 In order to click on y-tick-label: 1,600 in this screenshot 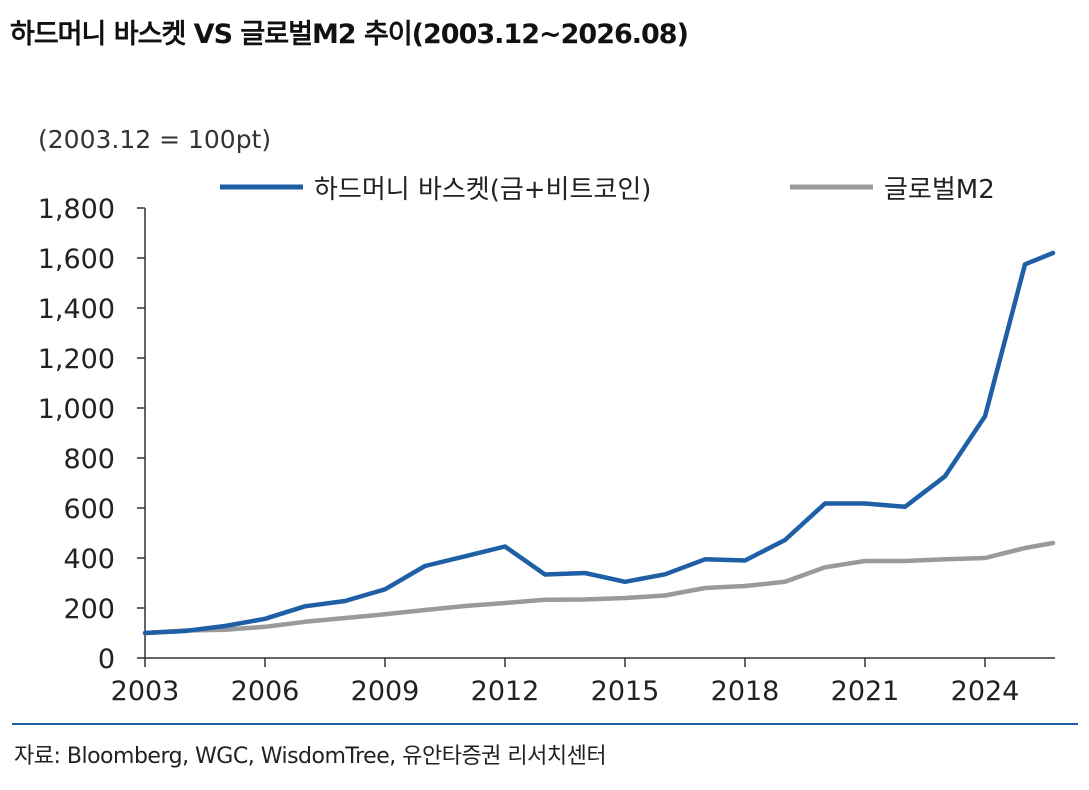, I will do `click(76, 259)`.